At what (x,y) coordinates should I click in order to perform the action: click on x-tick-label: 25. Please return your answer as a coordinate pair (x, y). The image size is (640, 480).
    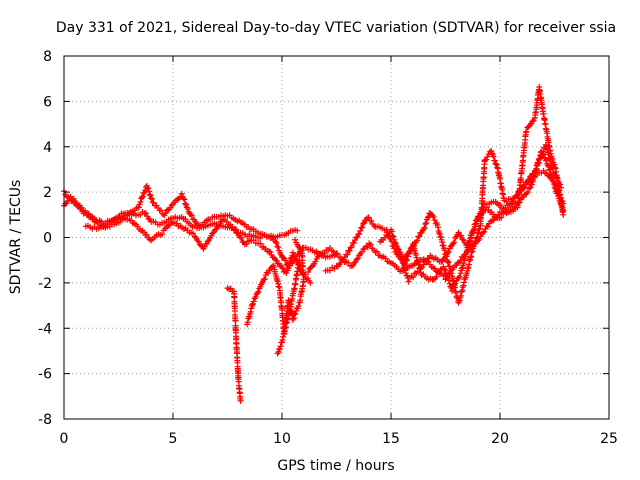
    Looking at the image, I should click on (609, 439).